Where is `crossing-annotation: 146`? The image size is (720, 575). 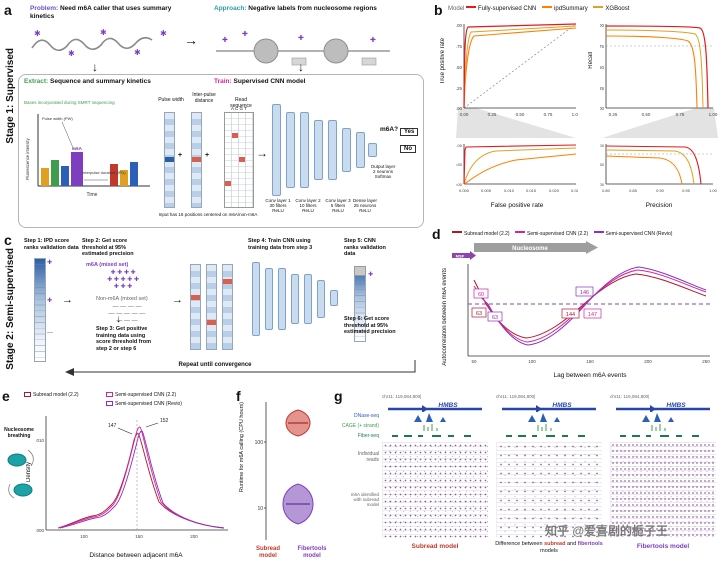 crossing-annotation: 146 is located at coordinates (584, 293).